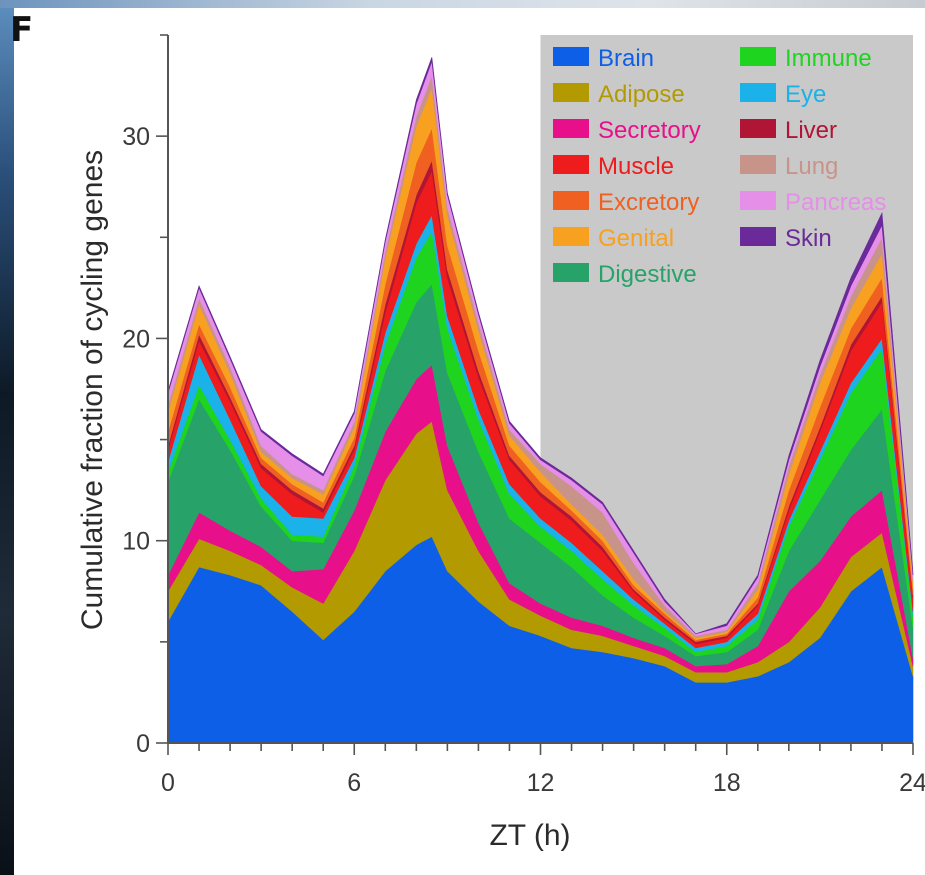 The image size is (925, 875). I want to click on legend-swatch-immune, so click(758, 56).